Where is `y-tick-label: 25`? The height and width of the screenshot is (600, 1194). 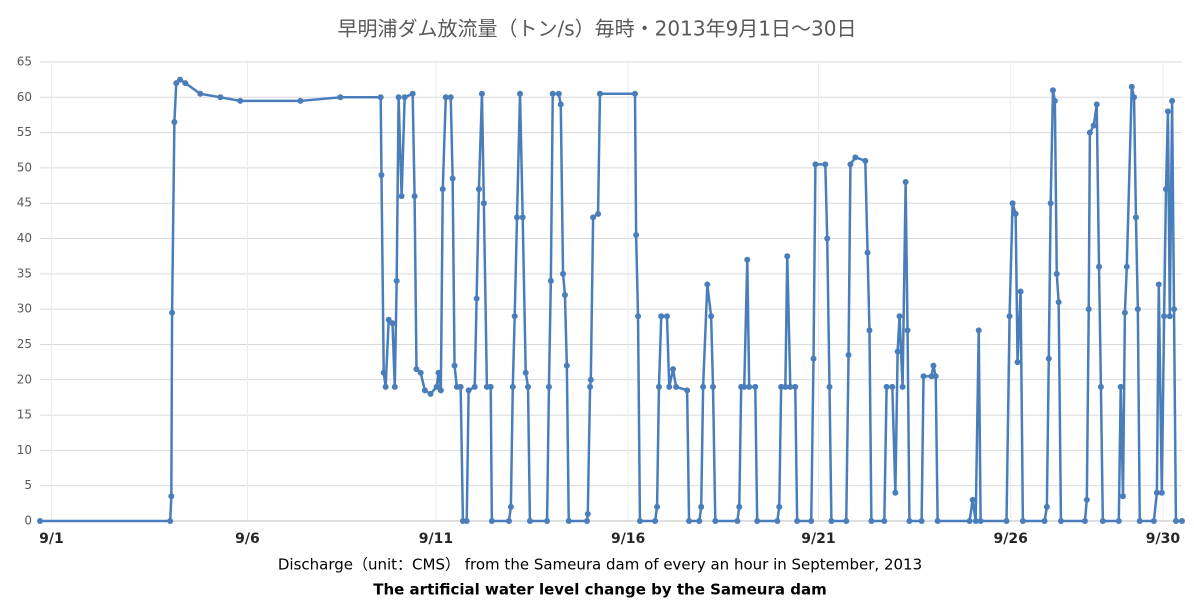
y-tick-label: 25 is located at coordinates (24, 344).